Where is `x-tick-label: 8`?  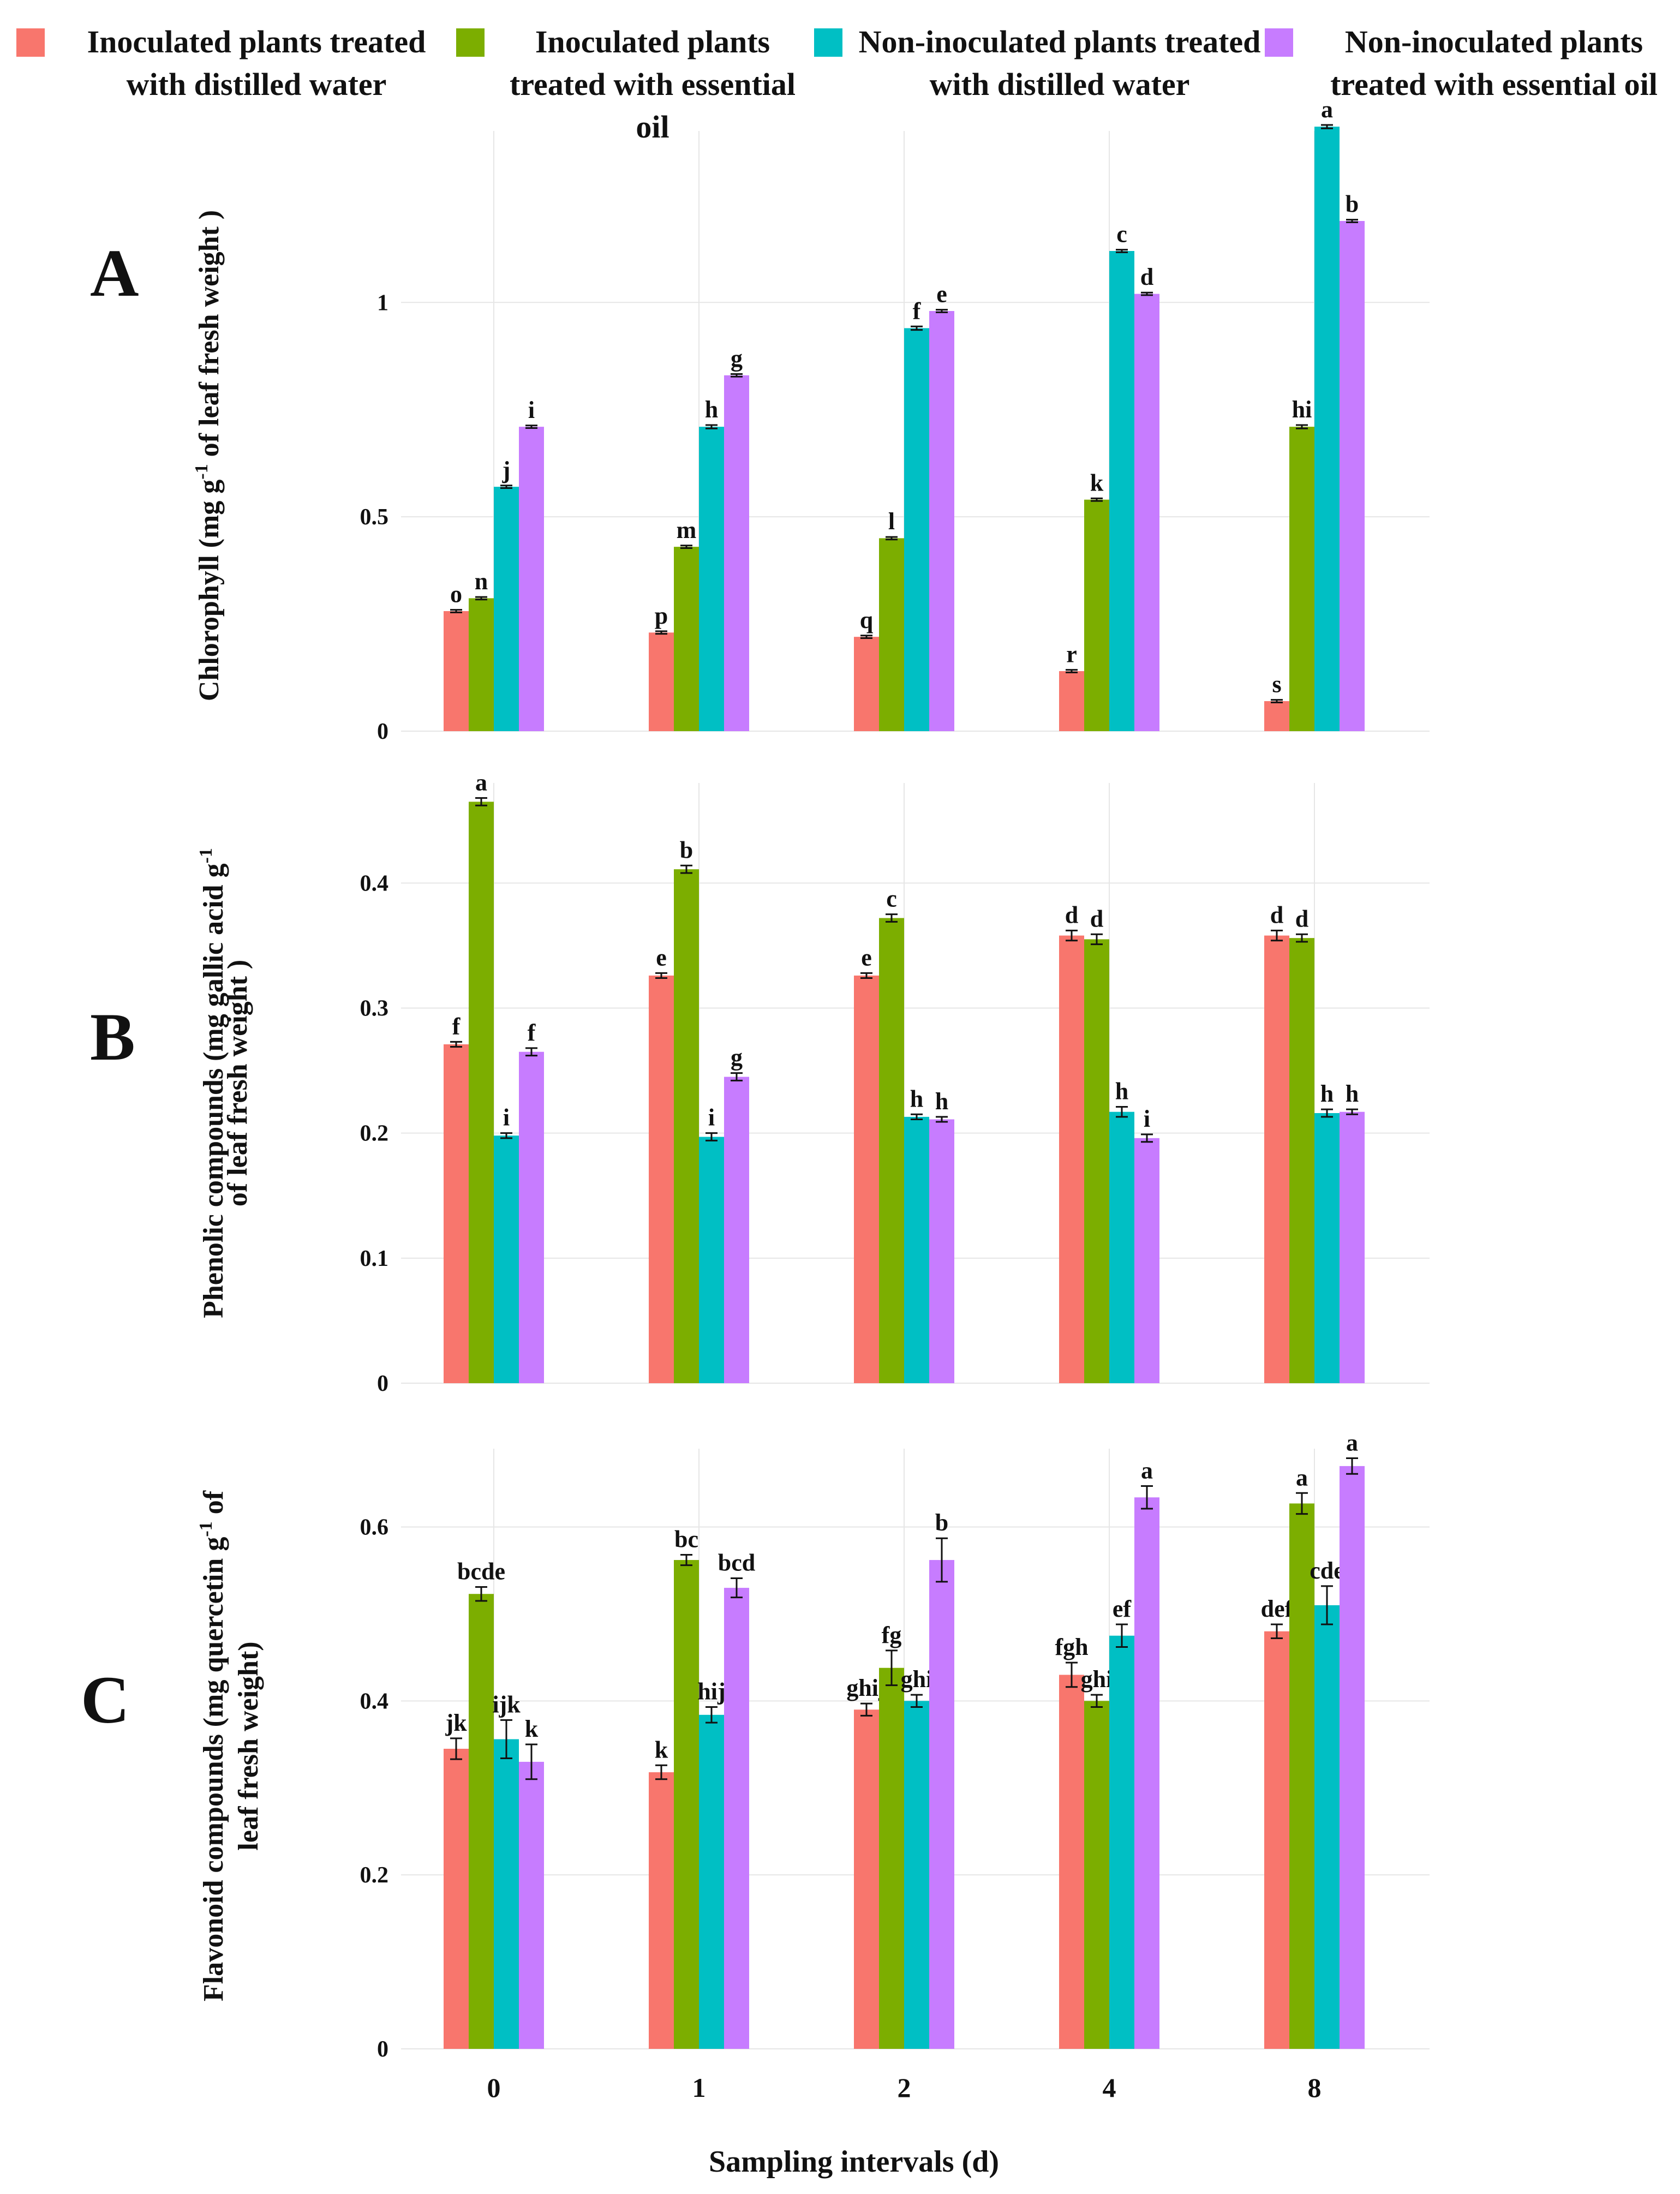
x-tick-label: 8 is located at coordinates (1315, 2088).